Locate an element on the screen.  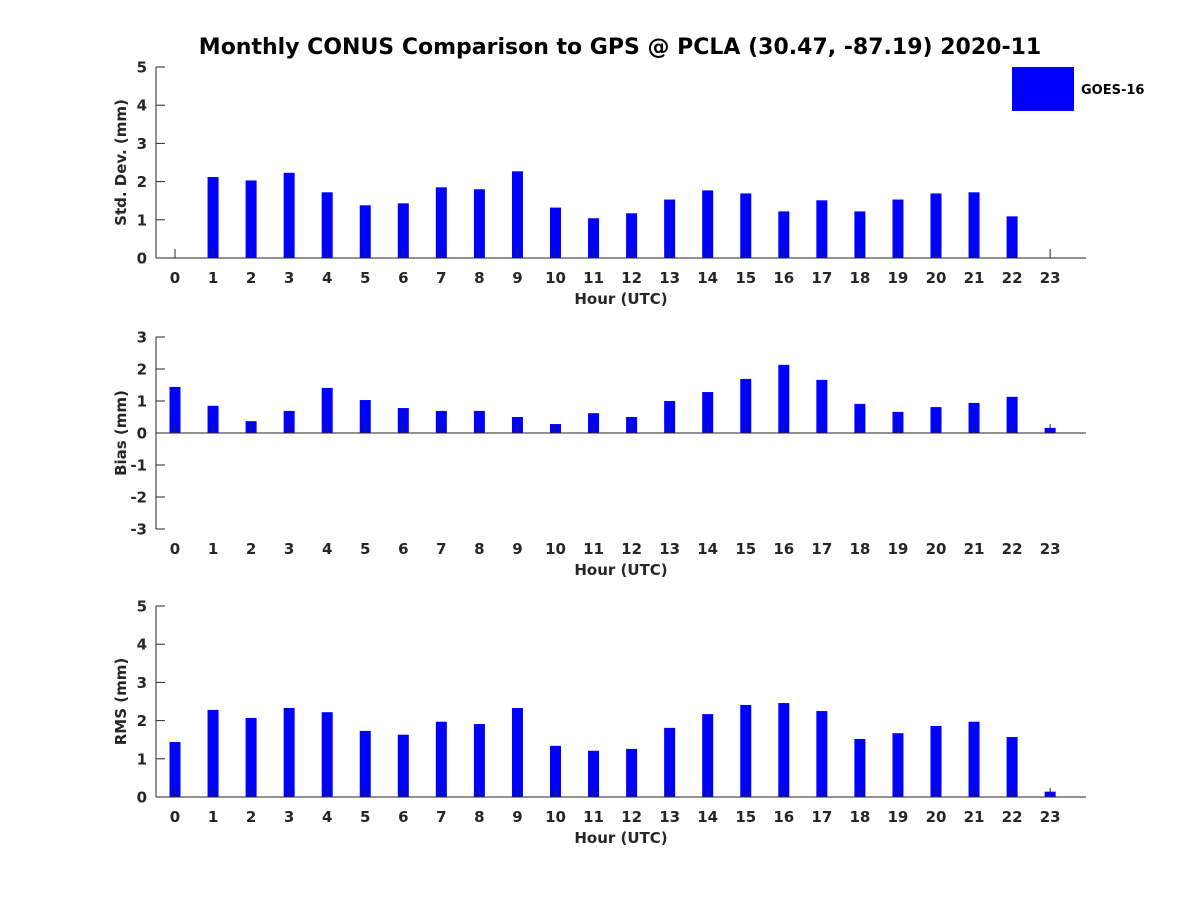
y-tick-label: 3 is located at coordinates (142, 338).